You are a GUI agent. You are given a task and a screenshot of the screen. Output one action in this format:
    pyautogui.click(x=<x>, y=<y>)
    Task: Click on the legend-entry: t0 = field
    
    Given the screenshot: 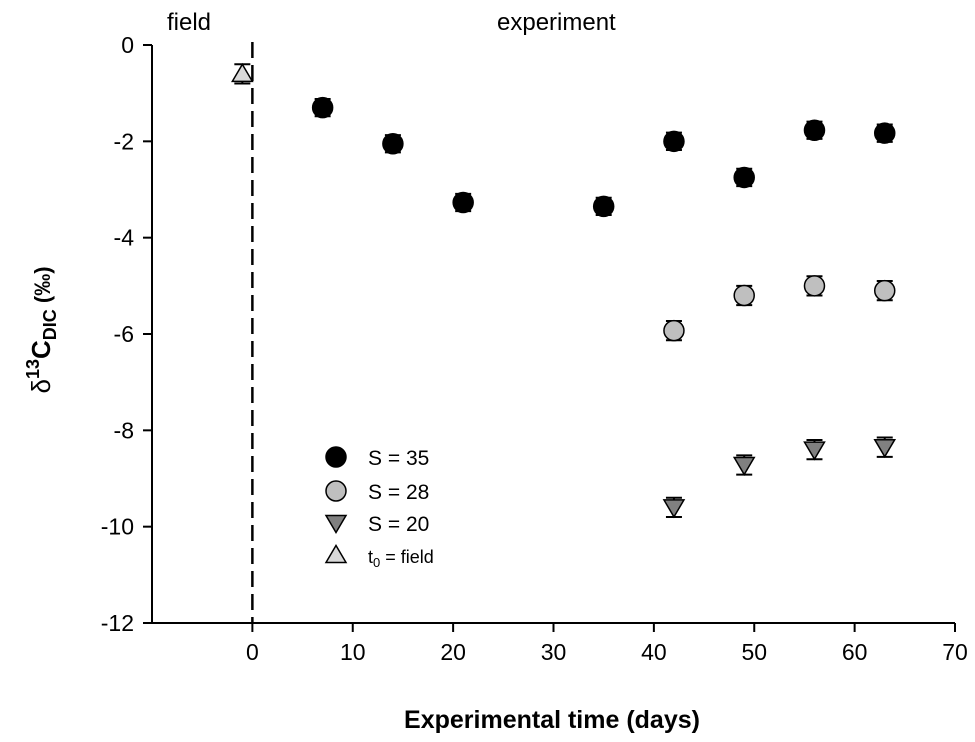 What is the action you would take?
    pyautogui.click(x=401, y=558)
    